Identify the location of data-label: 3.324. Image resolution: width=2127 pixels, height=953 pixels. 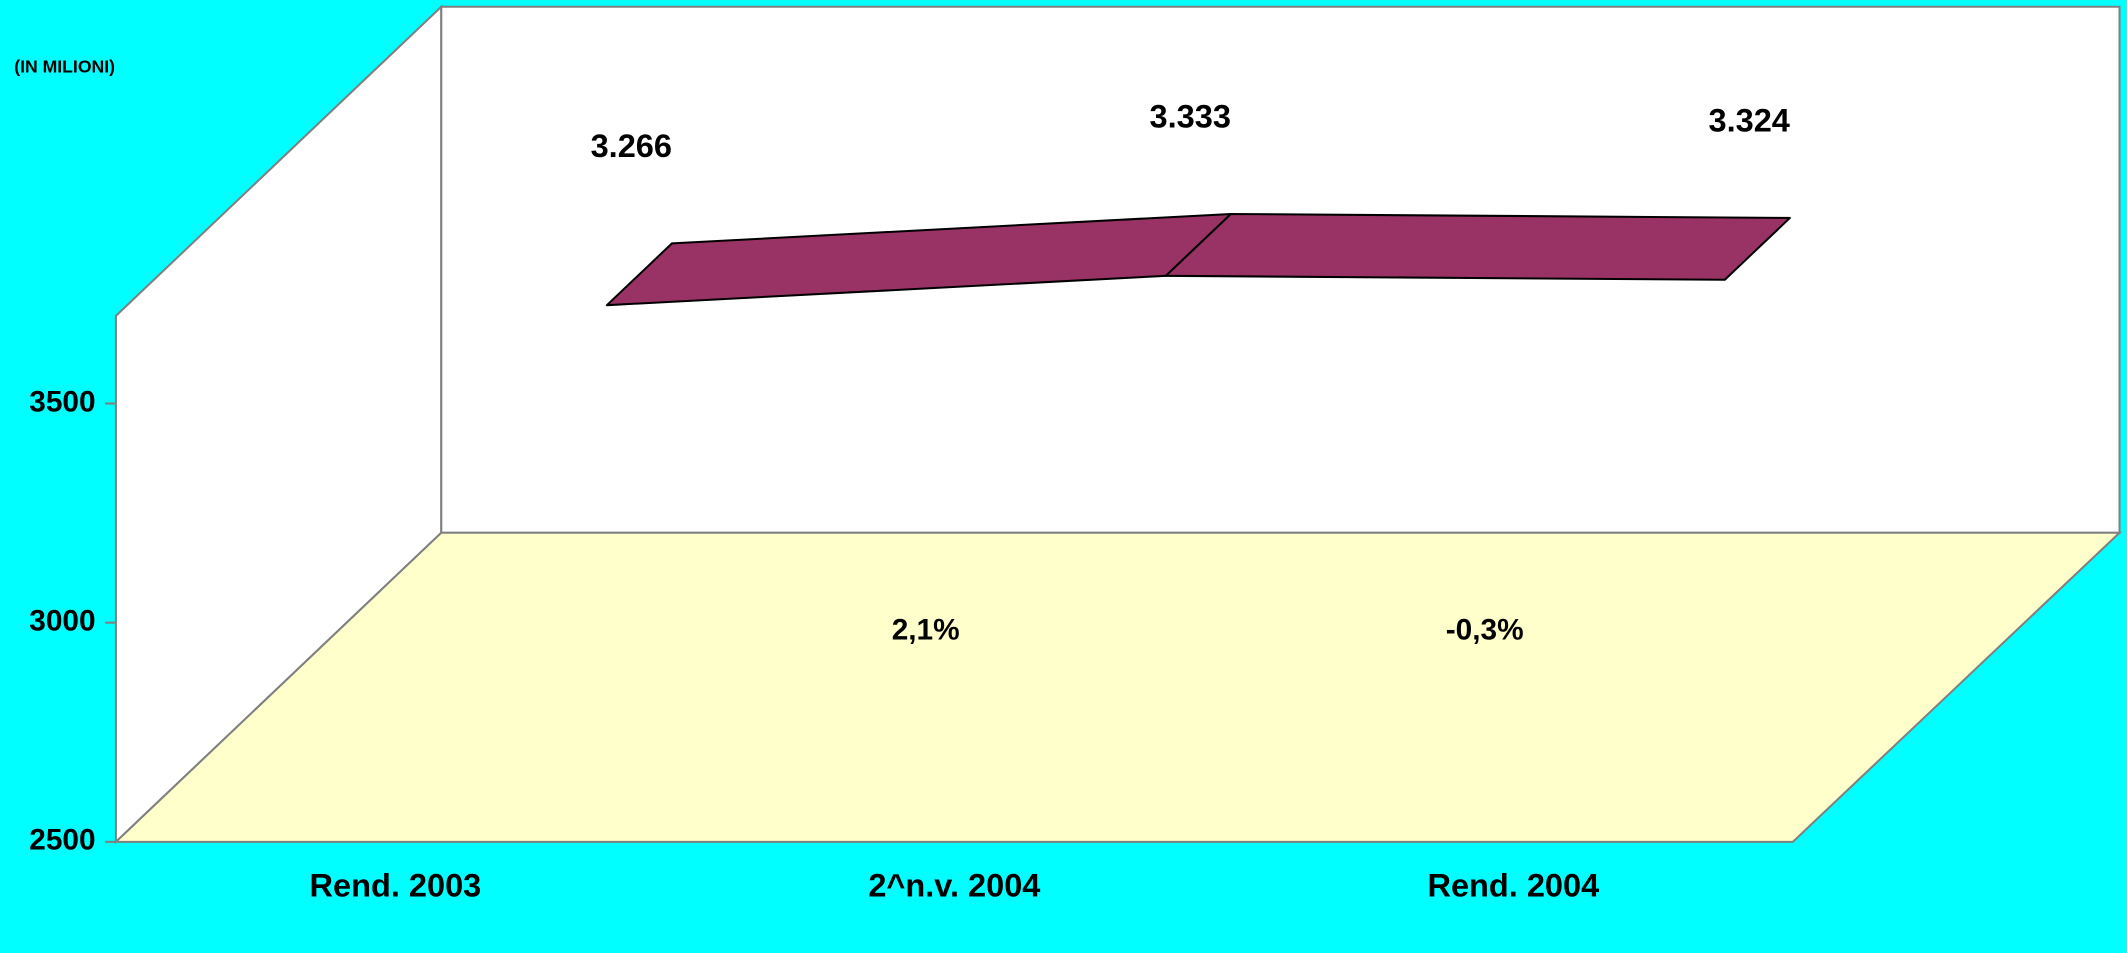
(1749, 121).